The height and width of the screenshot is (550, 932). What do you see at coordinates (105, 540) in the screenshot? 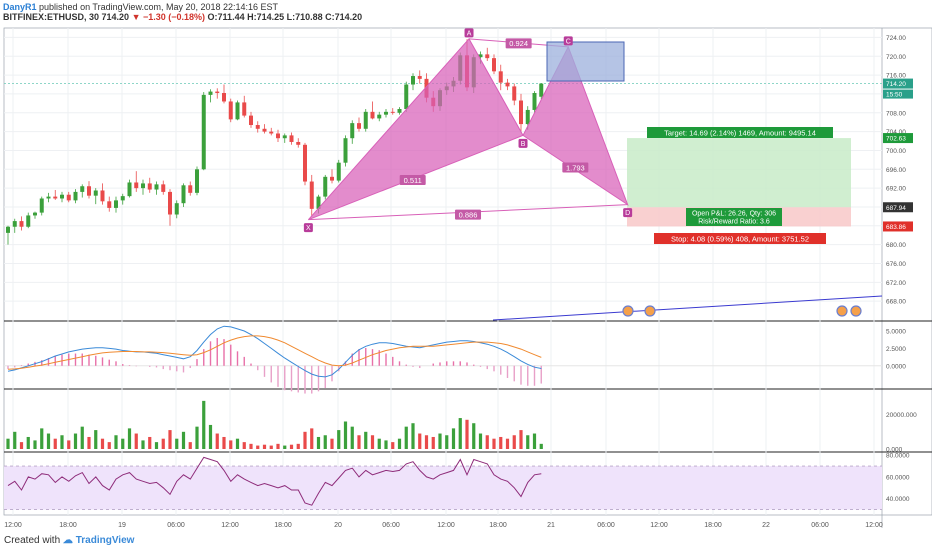
I see `tradingview-brand: TradingView` at bounding box center [105, 540].